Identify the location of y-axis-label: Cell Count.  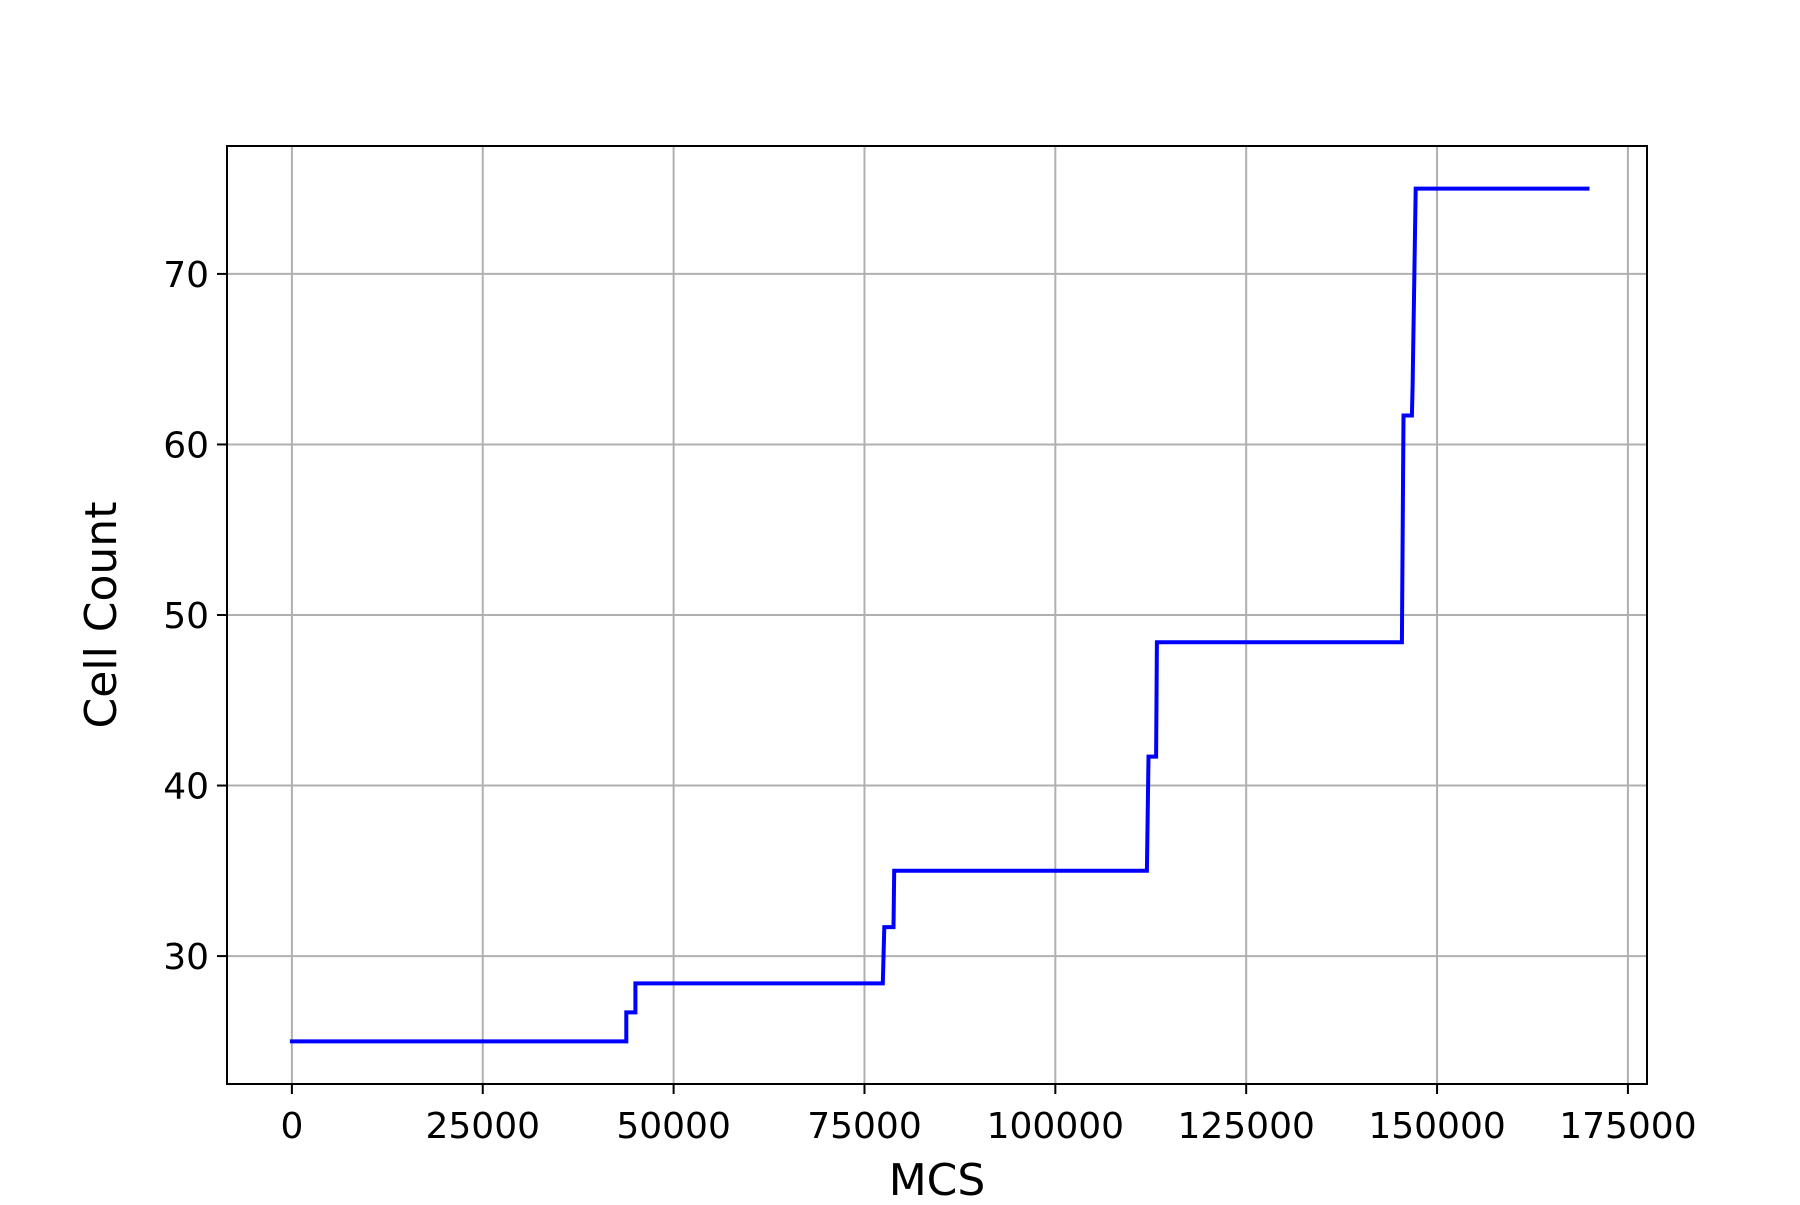
(101, 615).